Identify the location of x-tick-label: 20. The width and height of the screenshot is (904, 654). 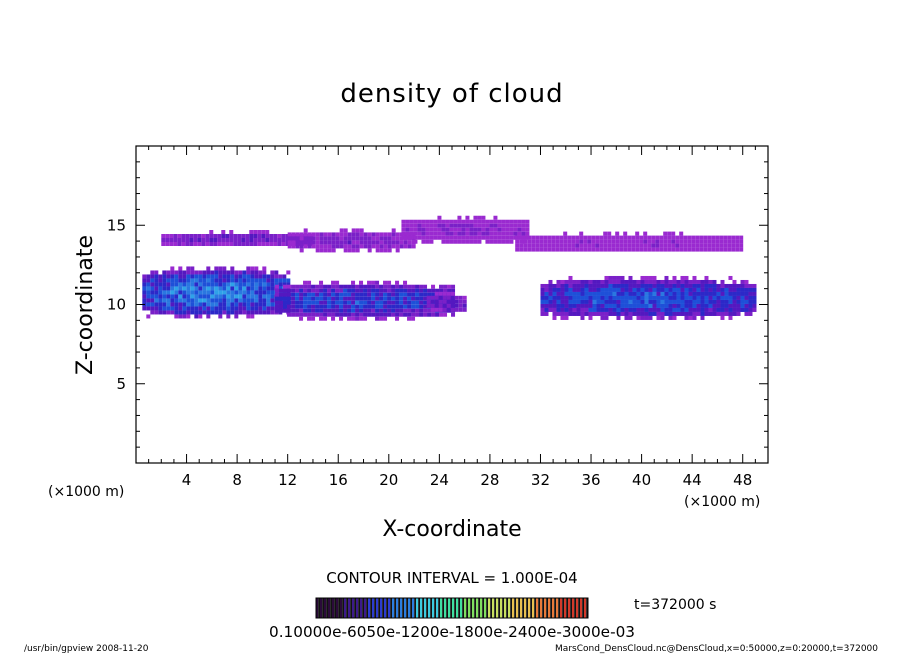
(388, 480).